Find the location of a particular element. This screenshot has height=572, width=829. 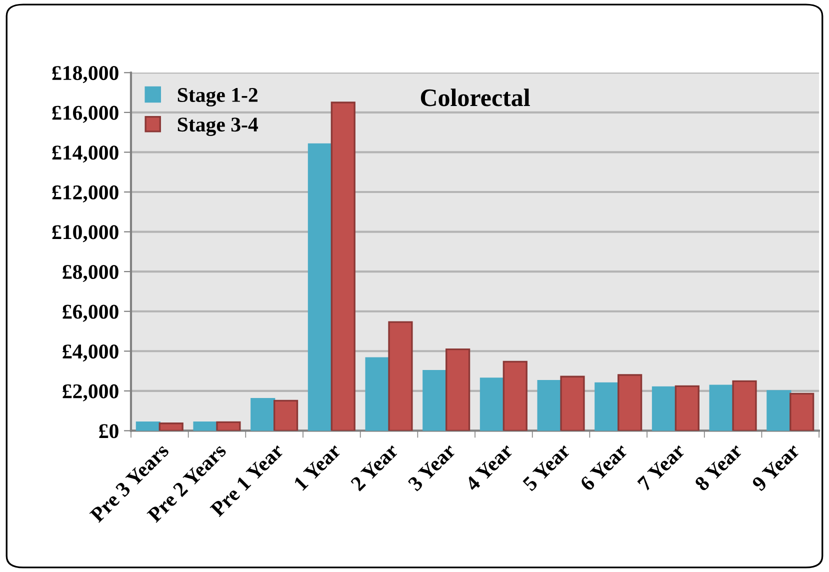

y-tick-label: £4,000 is located at coordinates (90, 353).